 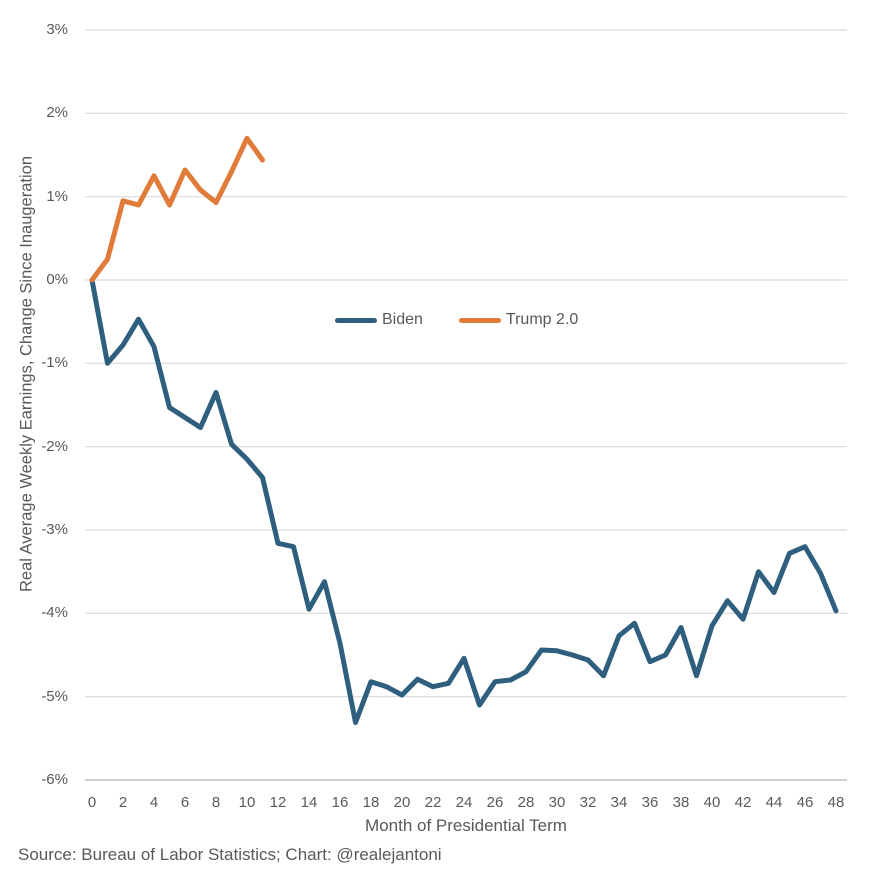 What do you see at coordinates (743, 802) in the screenshot?
I see `x-tick-label: 42` at bounding box center [743, 802].